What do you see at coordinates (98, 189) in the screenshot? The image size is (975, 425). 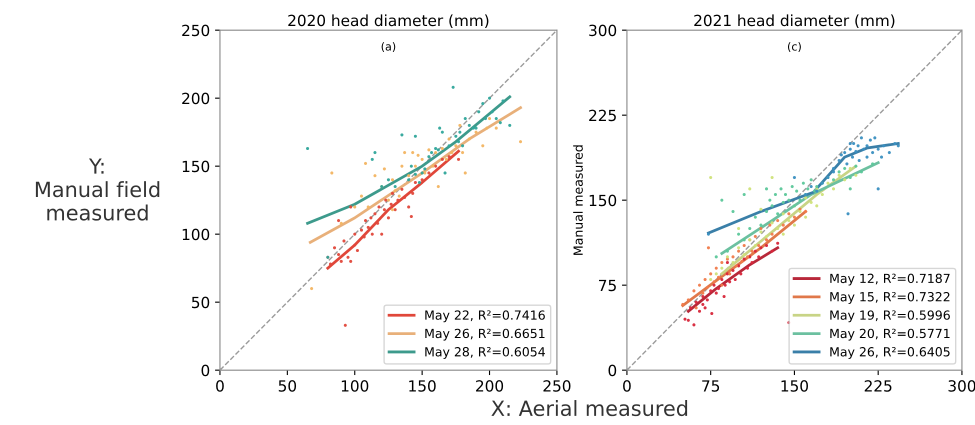 I see `y-axis-title: Y: Manual field measured` at bounding box center [98, 189].